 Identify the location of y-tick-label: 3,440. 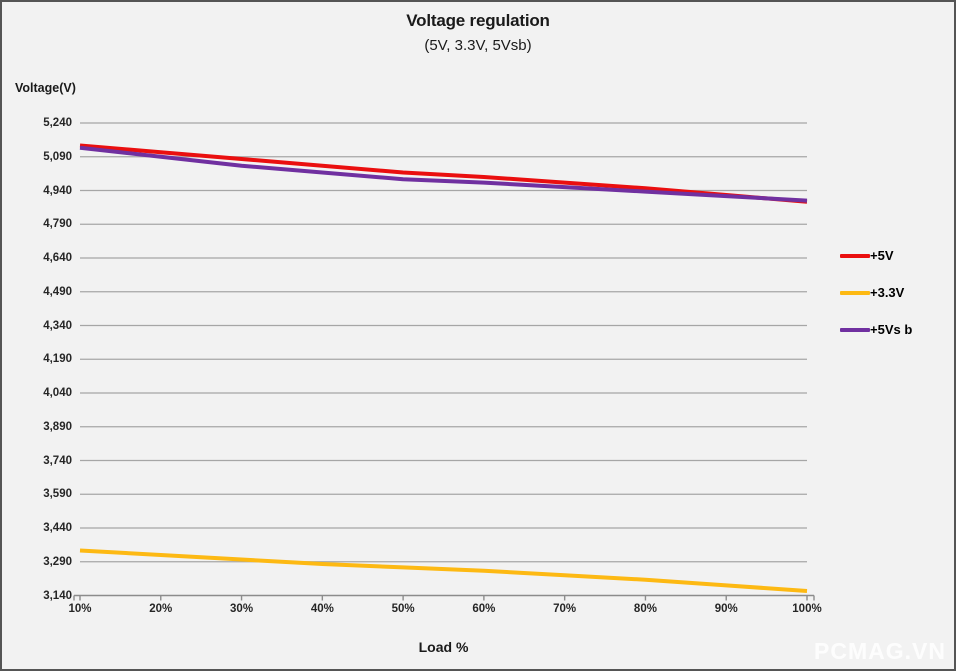
(57, 528).